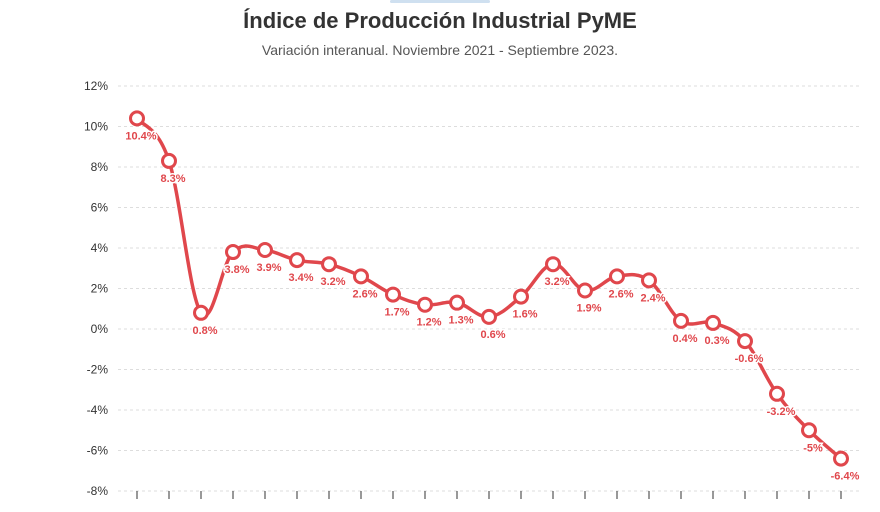 The image size is (880, 512). I want to click on data-label: 0.4%, so click(684, 339).